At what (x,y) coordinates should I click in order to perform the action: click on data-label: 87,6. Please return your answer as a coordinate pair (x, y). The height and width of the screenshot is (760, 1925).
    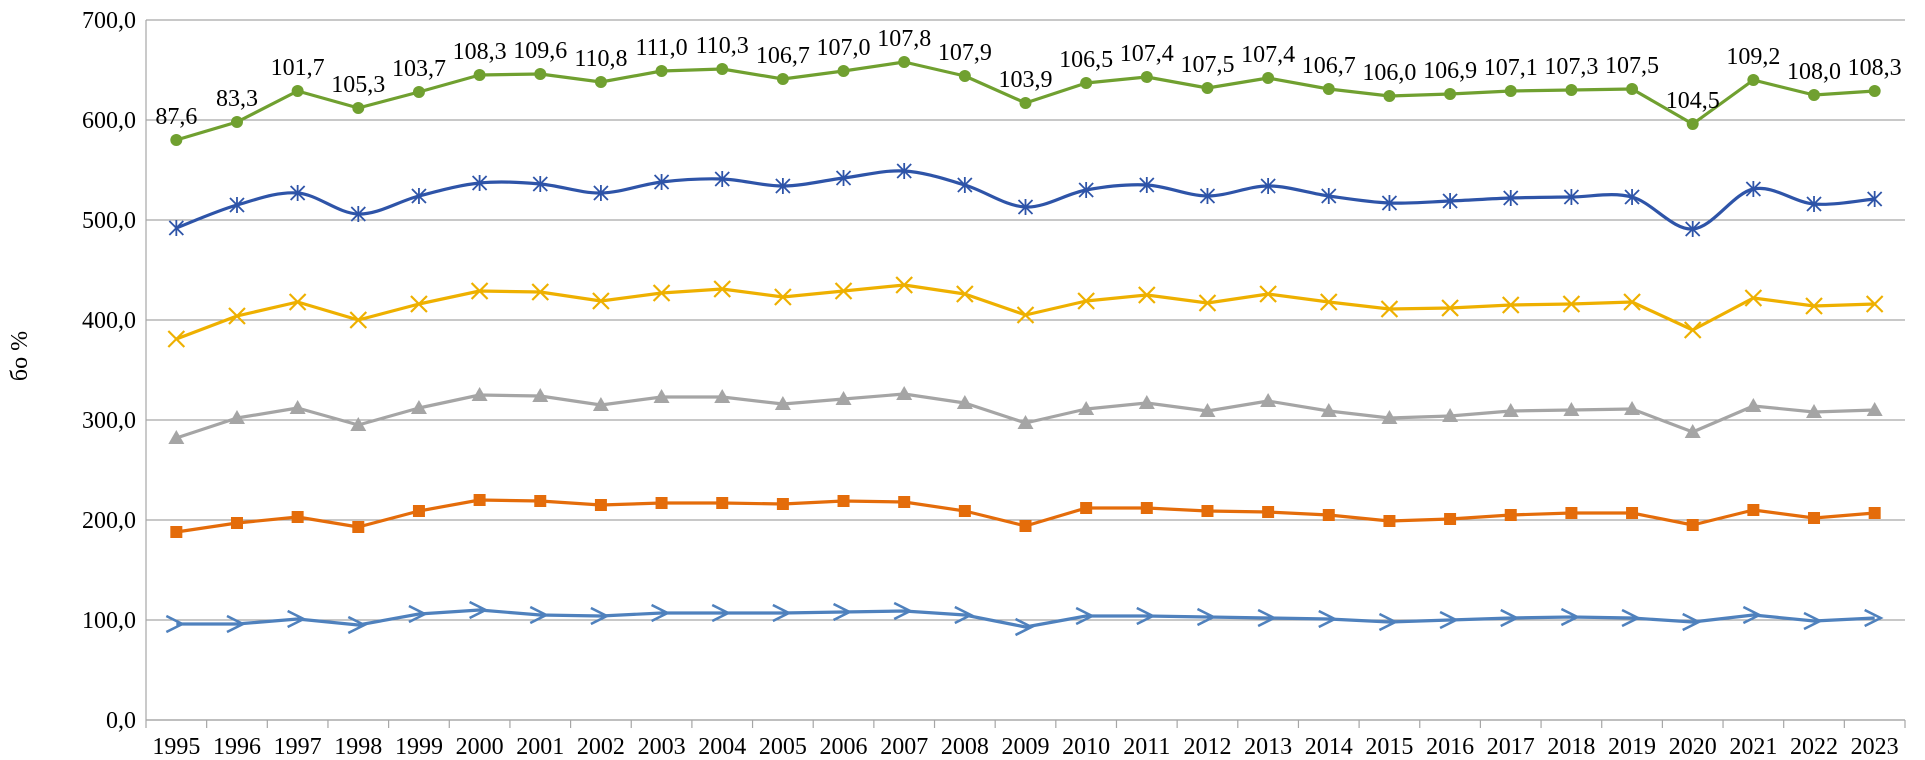
    Looking at the image, I should click on (176, 117).